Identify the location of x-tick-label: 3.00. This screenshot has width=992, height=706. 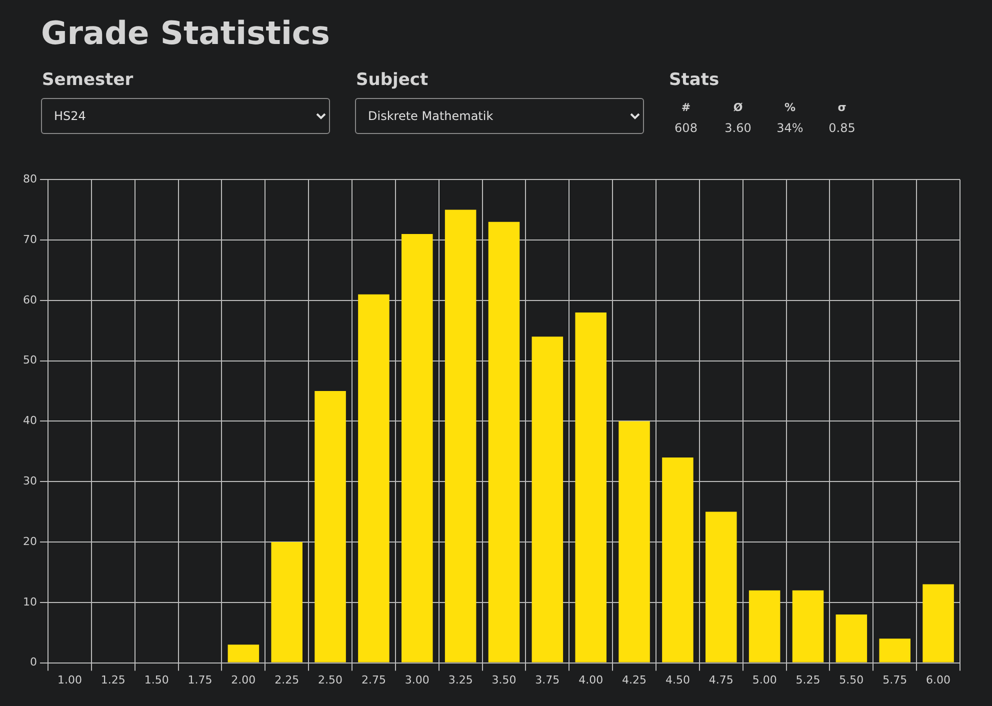
(417, 679).